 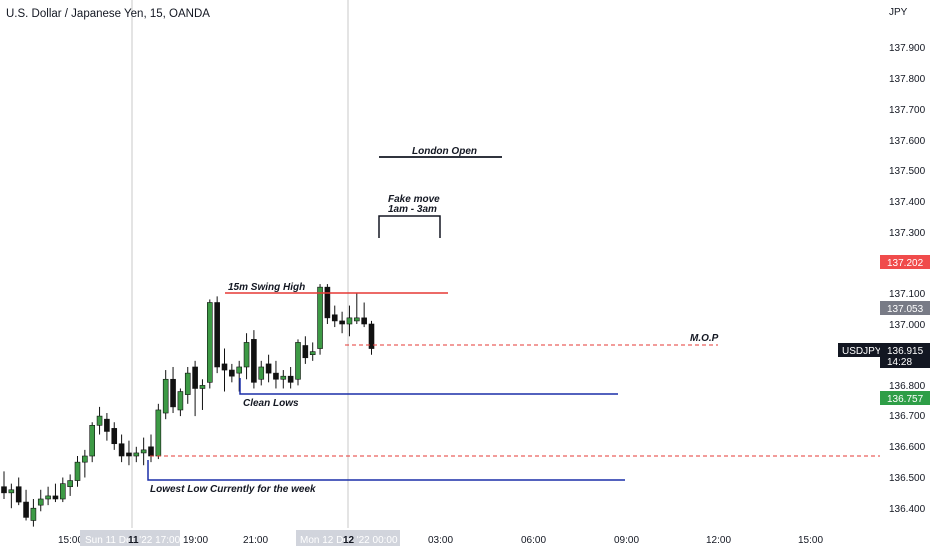 What do you see at coordinates (704, 338) in the screenshot?
I see `mop-label: M.O.P` at bounding box center [704, 338].